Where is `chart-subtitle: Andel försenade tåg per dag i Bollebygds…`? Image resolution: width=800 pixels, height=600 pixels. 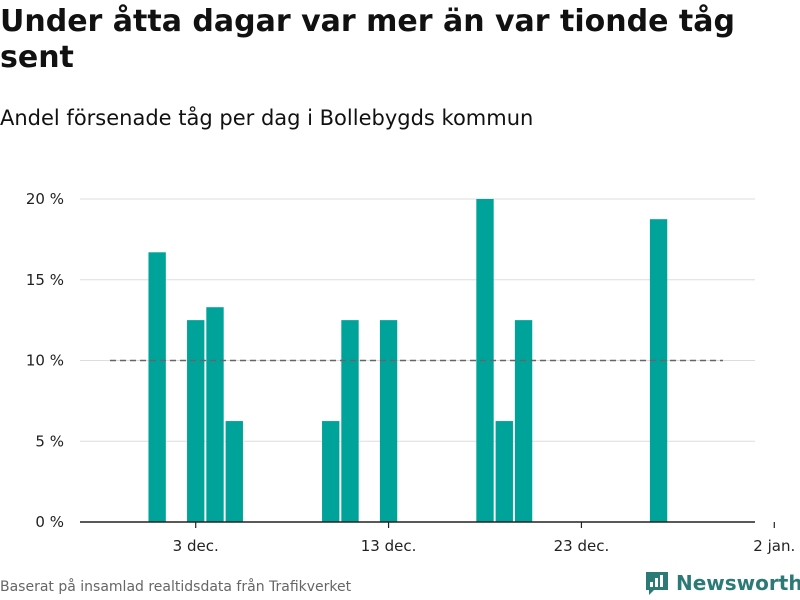
chart-subtitle: Andel försenade tåg per dag i Bollebygds… is located at coordinates (267, 118).